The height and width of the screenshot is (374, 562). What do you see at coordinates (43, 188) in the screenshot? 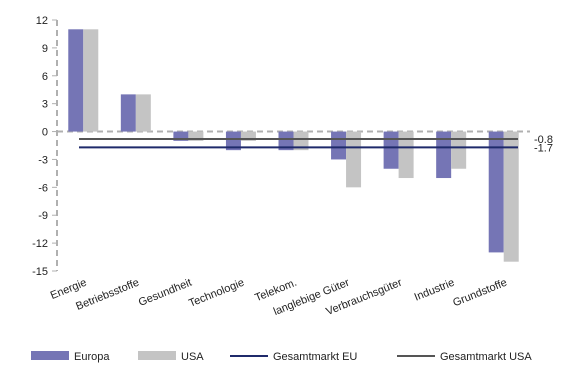
I see `y-tick-label: -6` at bounding box center [43, 188].